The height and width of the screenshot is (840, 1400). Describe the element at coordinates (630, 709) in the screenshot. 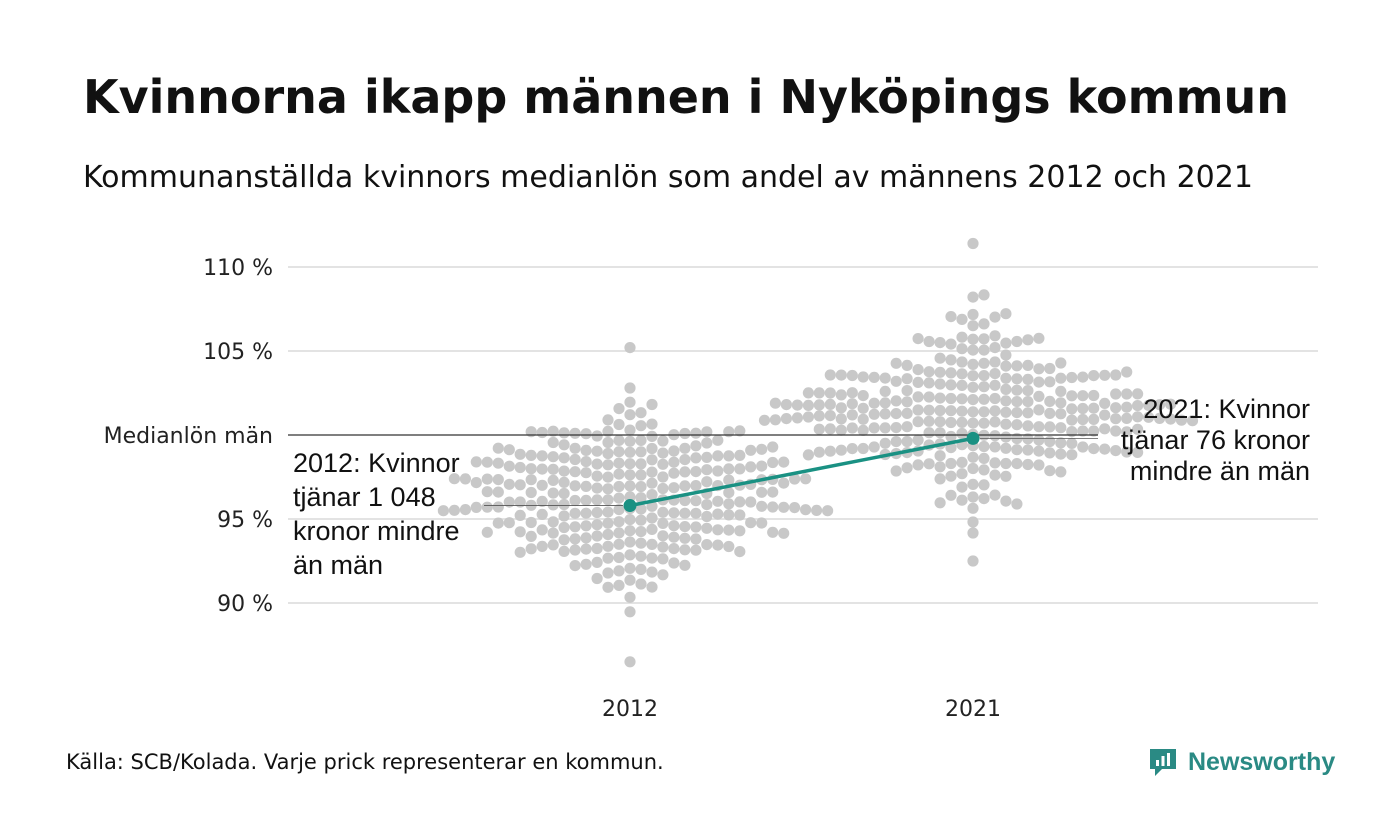

I see `x-tick-label-2012: 2012` at that location.